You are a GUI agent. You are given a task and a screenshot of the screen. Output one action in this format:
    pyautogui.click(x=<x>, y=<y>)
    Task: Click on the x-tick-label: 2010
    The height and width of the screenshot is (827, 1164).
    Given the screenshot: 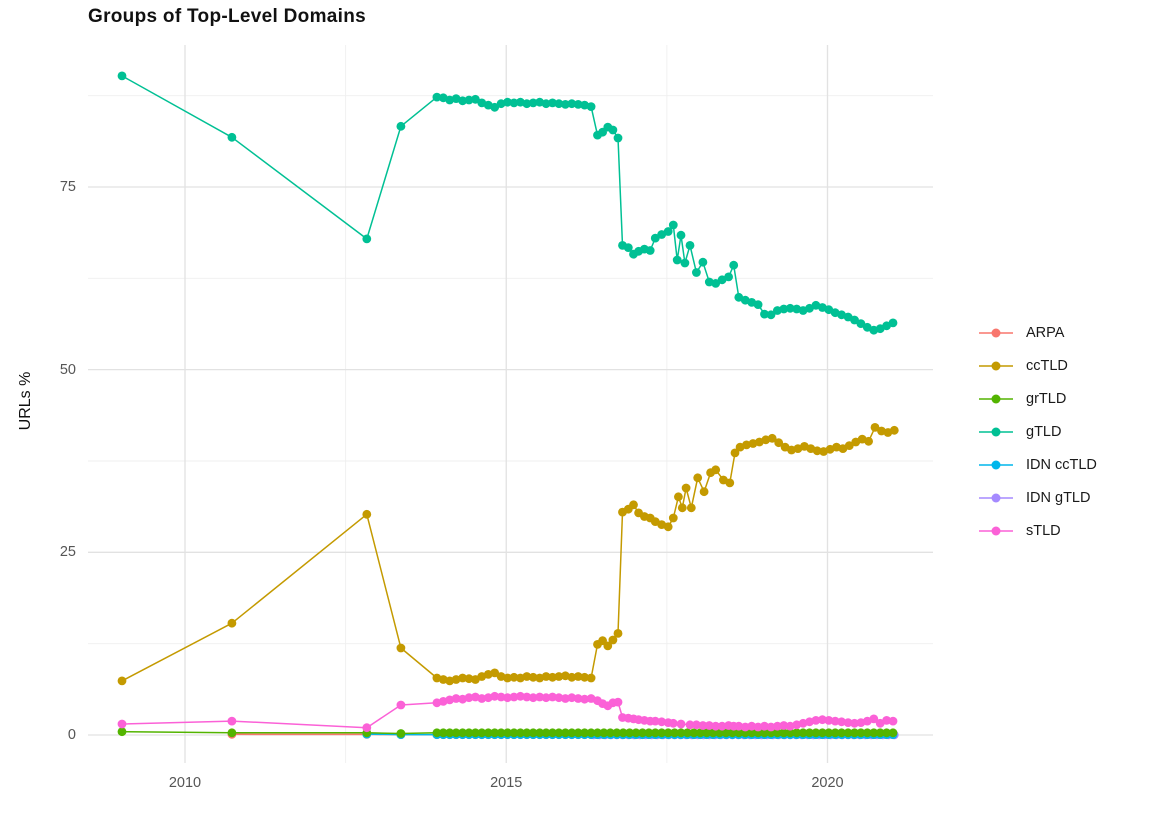 What is the action you would take?
    pyautogui.click(x=185, y=783)
    